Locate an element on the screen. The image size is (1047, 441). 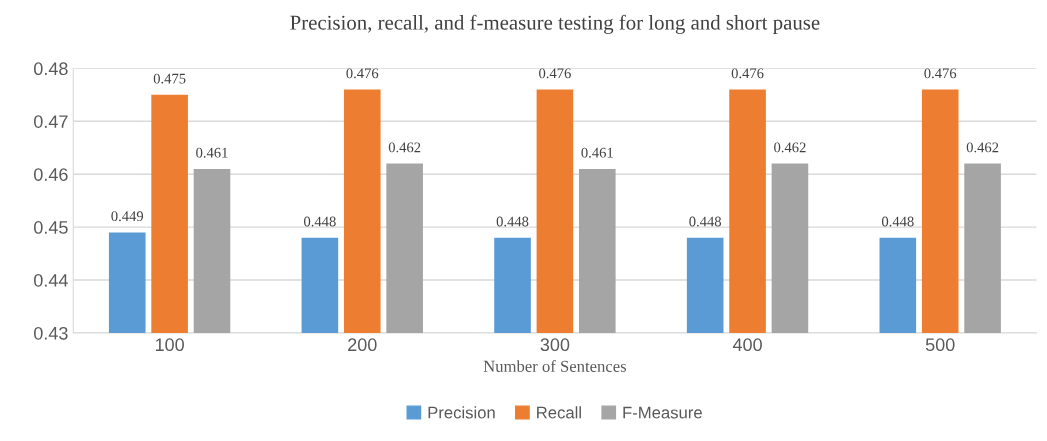
legend-label: Precision is located at coordinates (461, 412).